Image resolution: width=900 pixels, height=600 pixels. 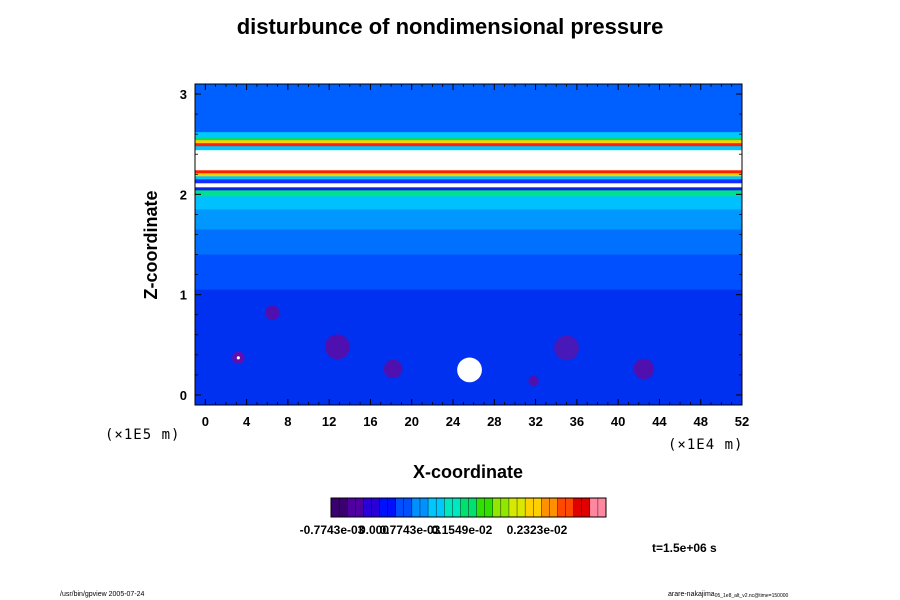 What do you see at coordinates (684, 548) in the screenshot?
I see `time-label: t=1.5e+06 s` at bounding box center [684, 548].